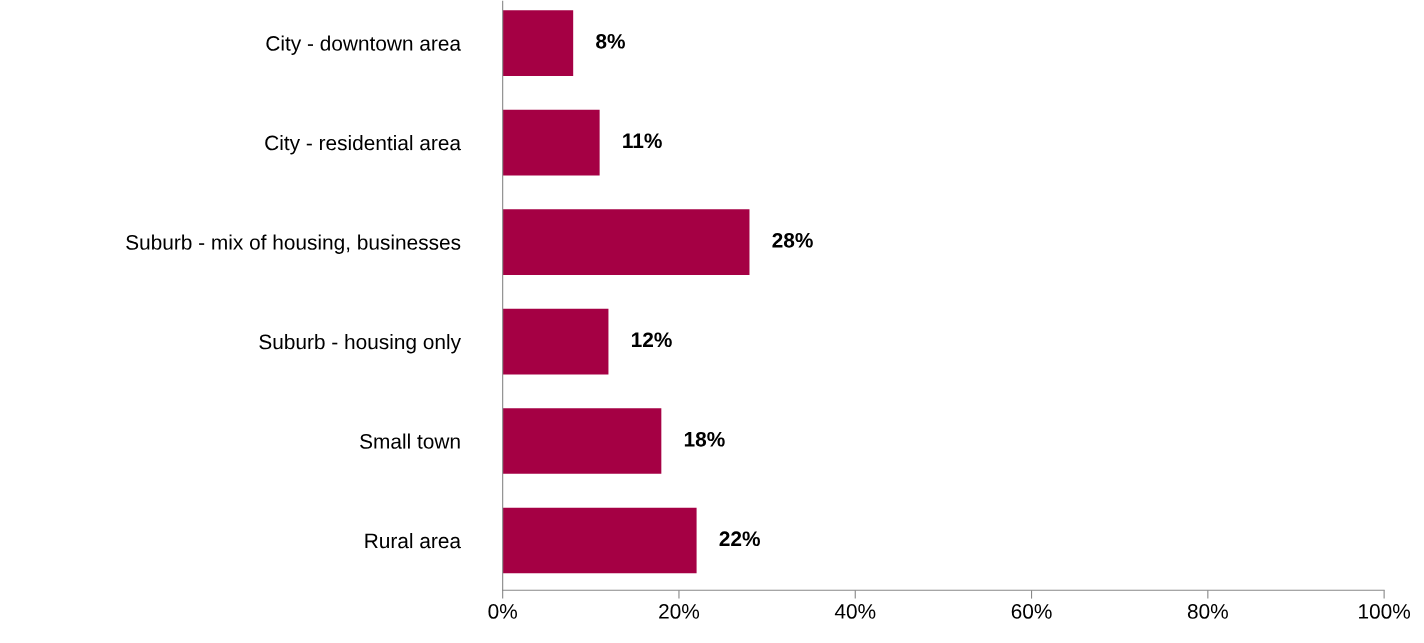 This screenshot has height=643, width=1424. Describe the element at coordinates (642, 141) in the screenshot. I see `data-label: 11%` at that location.